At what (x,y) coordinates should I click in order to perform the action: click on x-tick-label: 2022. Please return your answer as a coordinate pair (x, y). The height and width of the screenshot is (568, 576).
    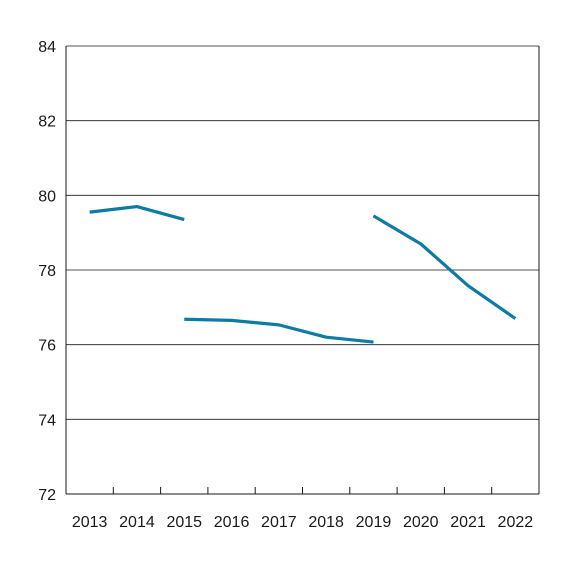
    Looking at the image, I should click on (516, 522).